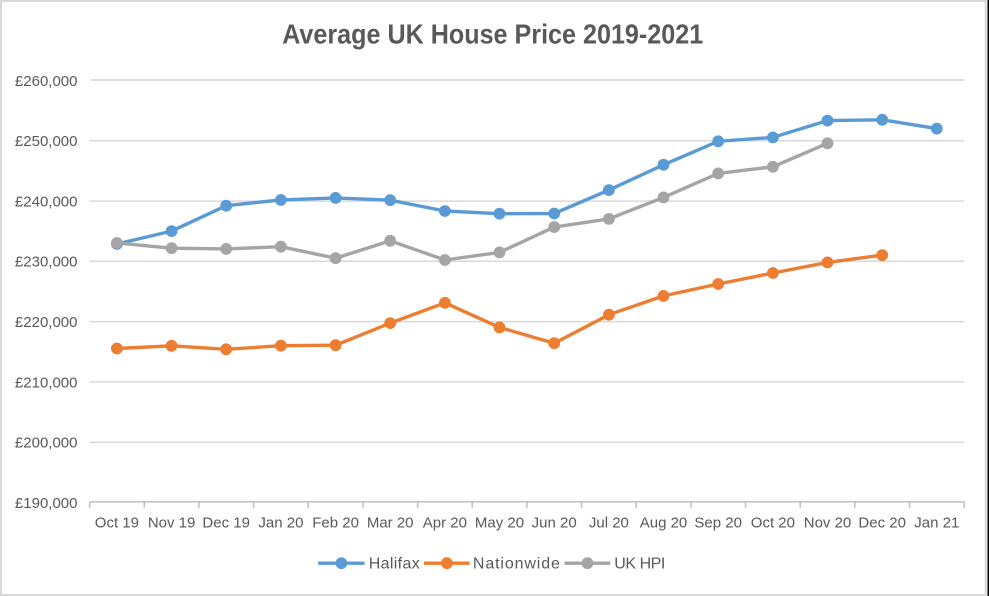 Image resolution: width=989 pixels, height=596 pixels. I want to click on svg-text: £220,000, so click(46, 322).